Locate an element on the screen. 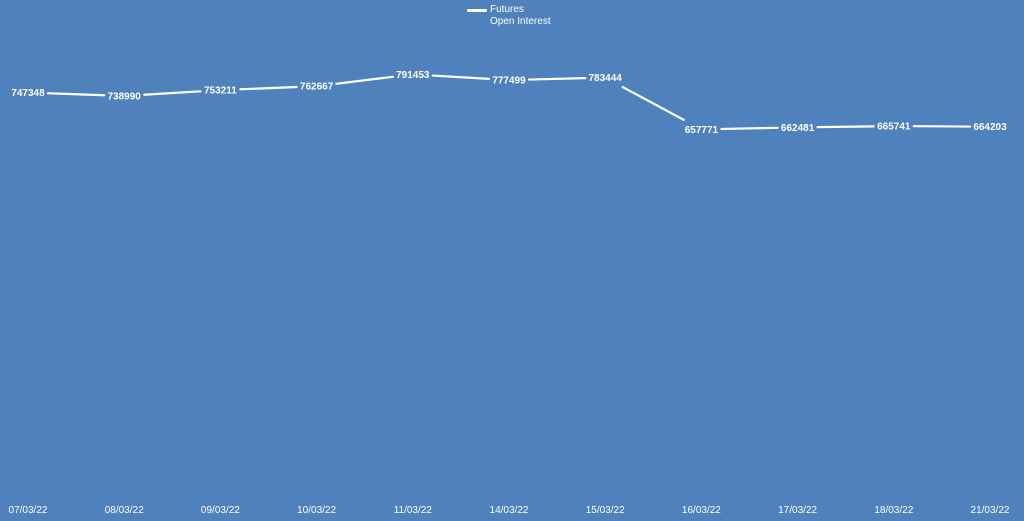 This screenshot has width=1024, height=521. x-tick-label: 11/03/22 is located at coordinates (413, 510).